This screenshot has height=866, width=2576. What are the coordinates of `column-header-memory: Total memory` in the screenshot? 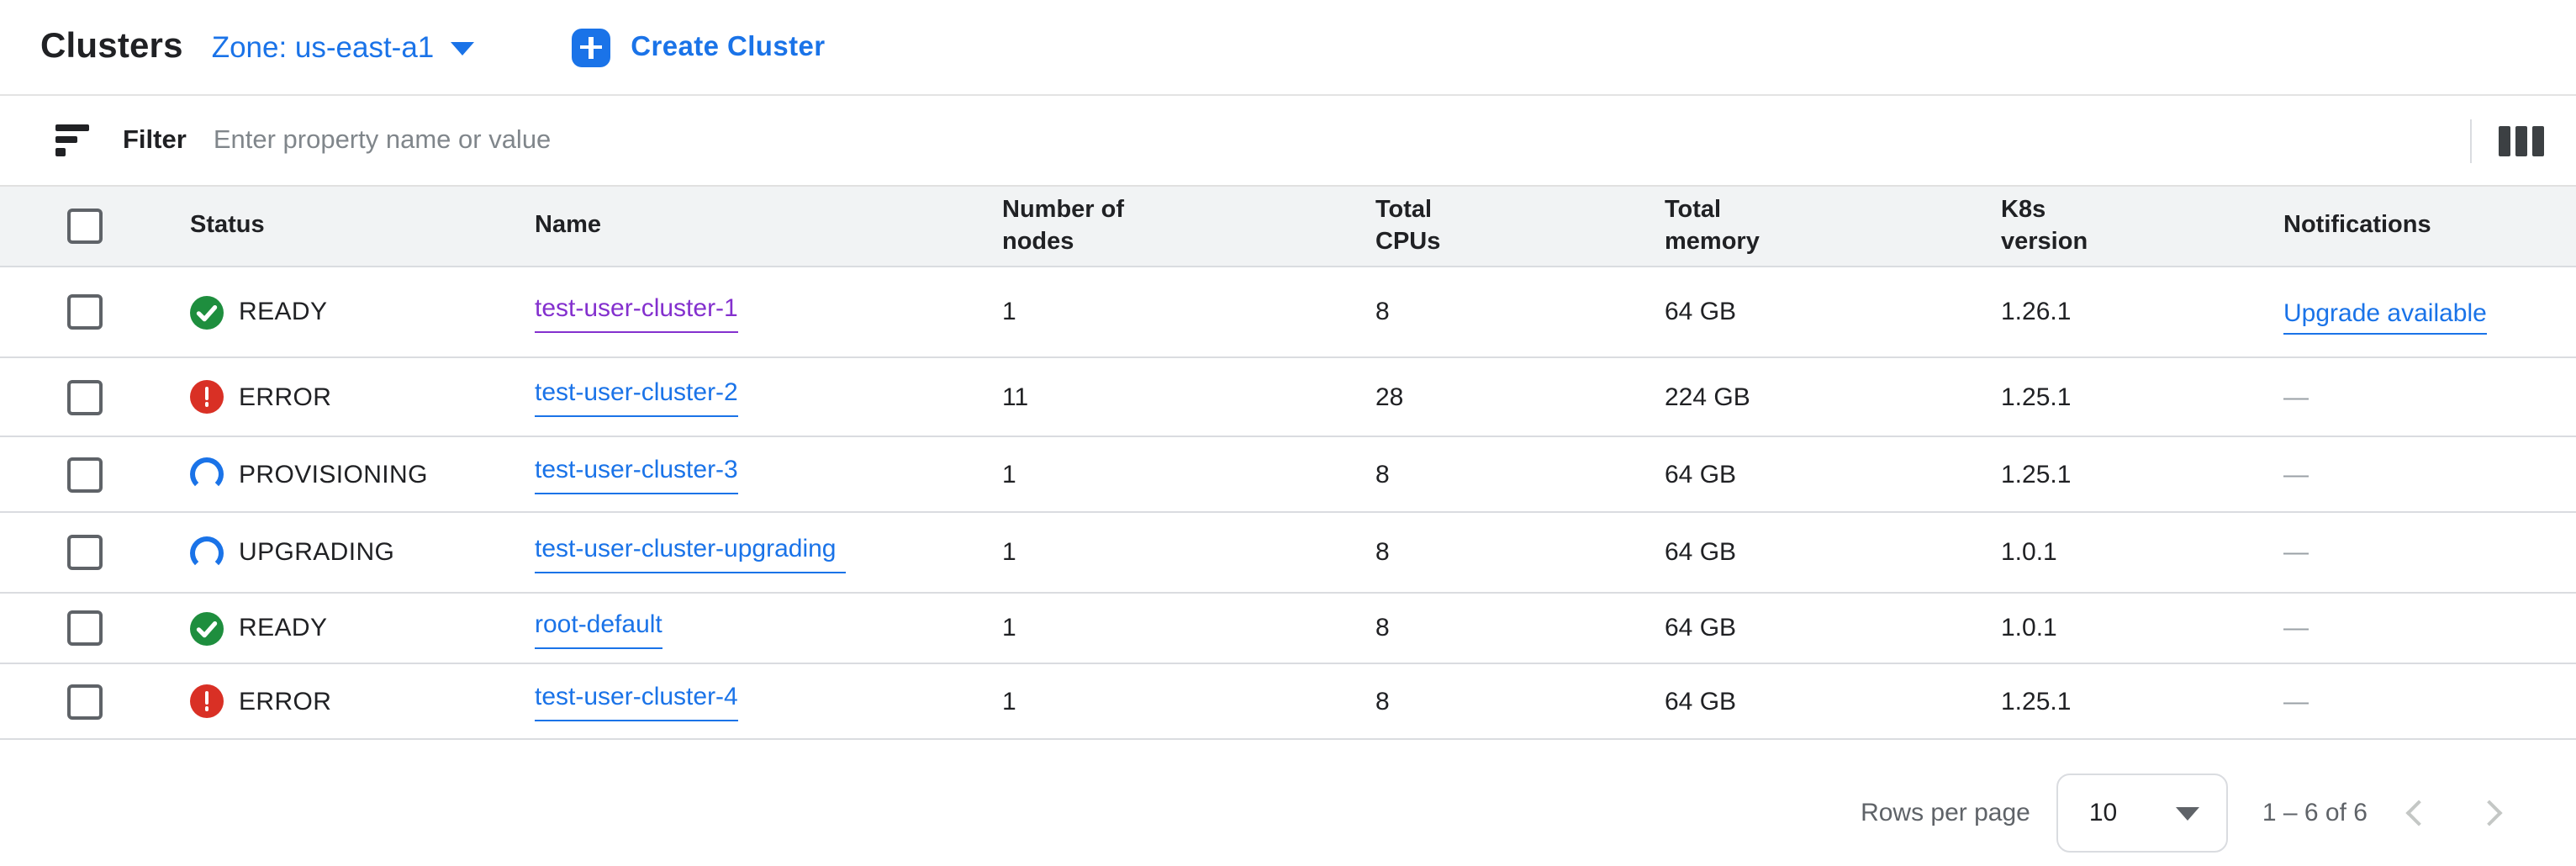 It's located at (1712, 226).